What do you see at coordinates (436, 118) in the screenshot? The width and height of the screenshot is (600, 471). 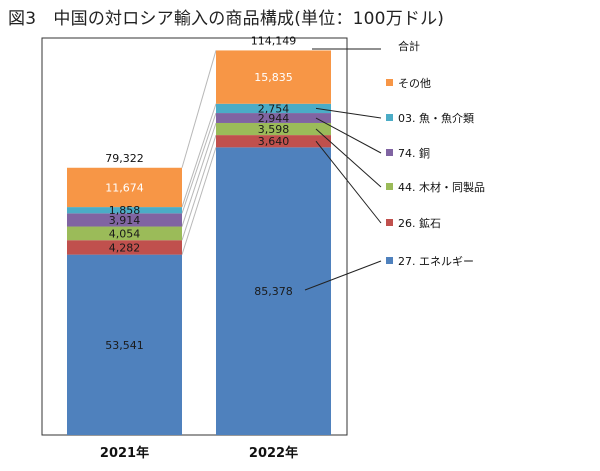 I see `legend-label: 03. 魚・魚介類` at bounding box center [436, 118].